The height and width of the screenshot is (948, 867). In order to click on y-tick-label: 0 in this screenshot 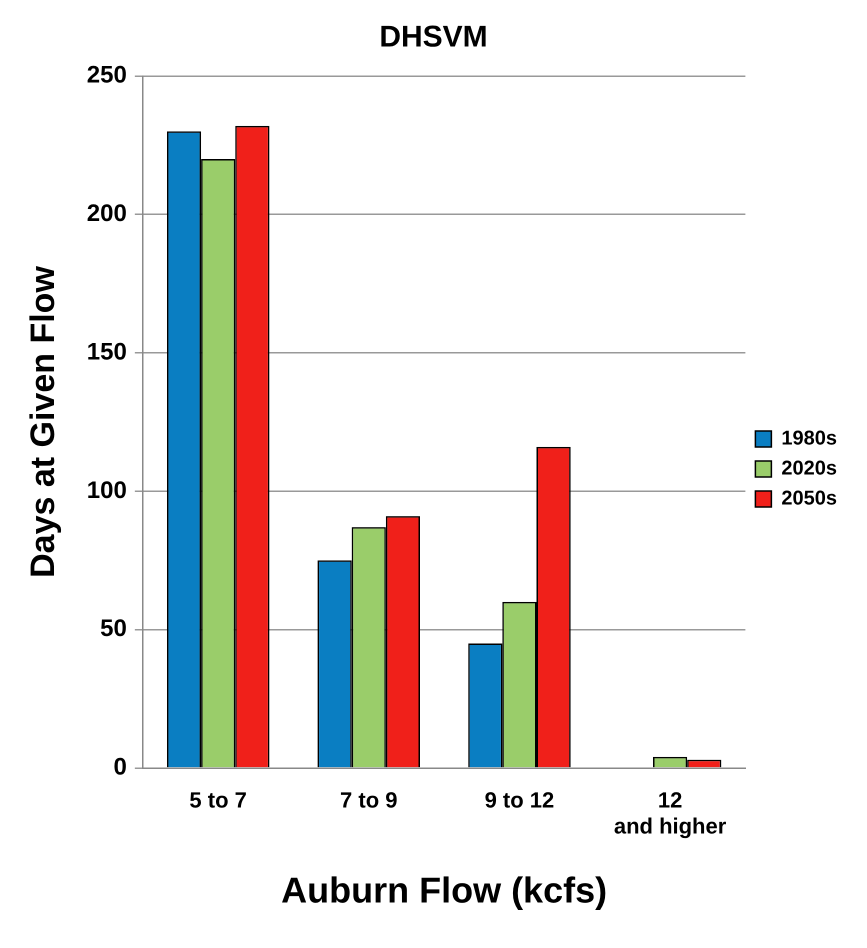, I will do `click(120, 767)`.